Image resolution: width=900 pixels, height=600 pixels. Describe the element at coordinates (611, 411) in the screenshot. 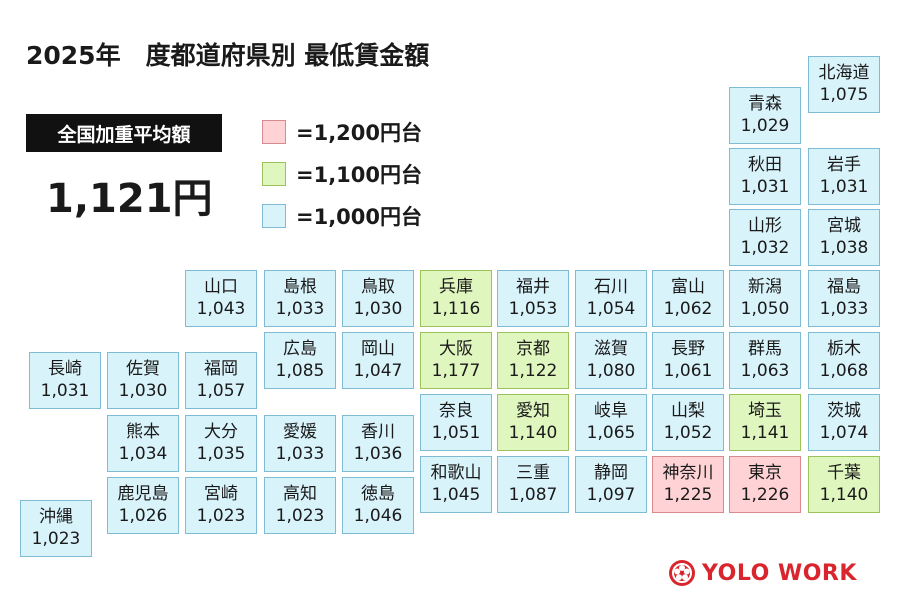

I see `prefecture-name: 岐阜` at that location.